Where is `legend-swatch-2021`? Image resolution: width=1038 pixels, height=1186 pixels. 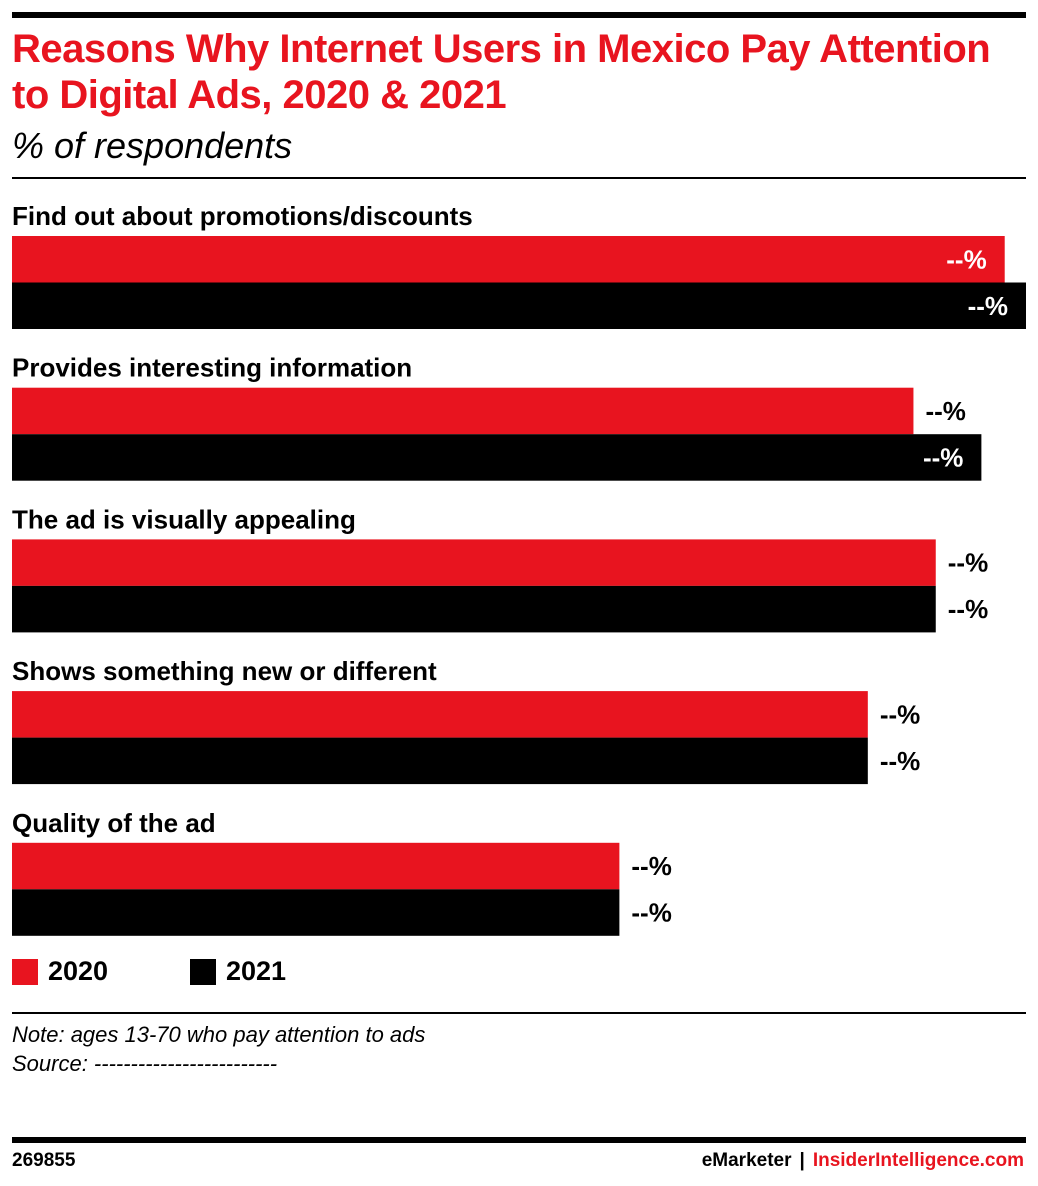
legend-swatch-2021 is located at coordinates (203, 971).